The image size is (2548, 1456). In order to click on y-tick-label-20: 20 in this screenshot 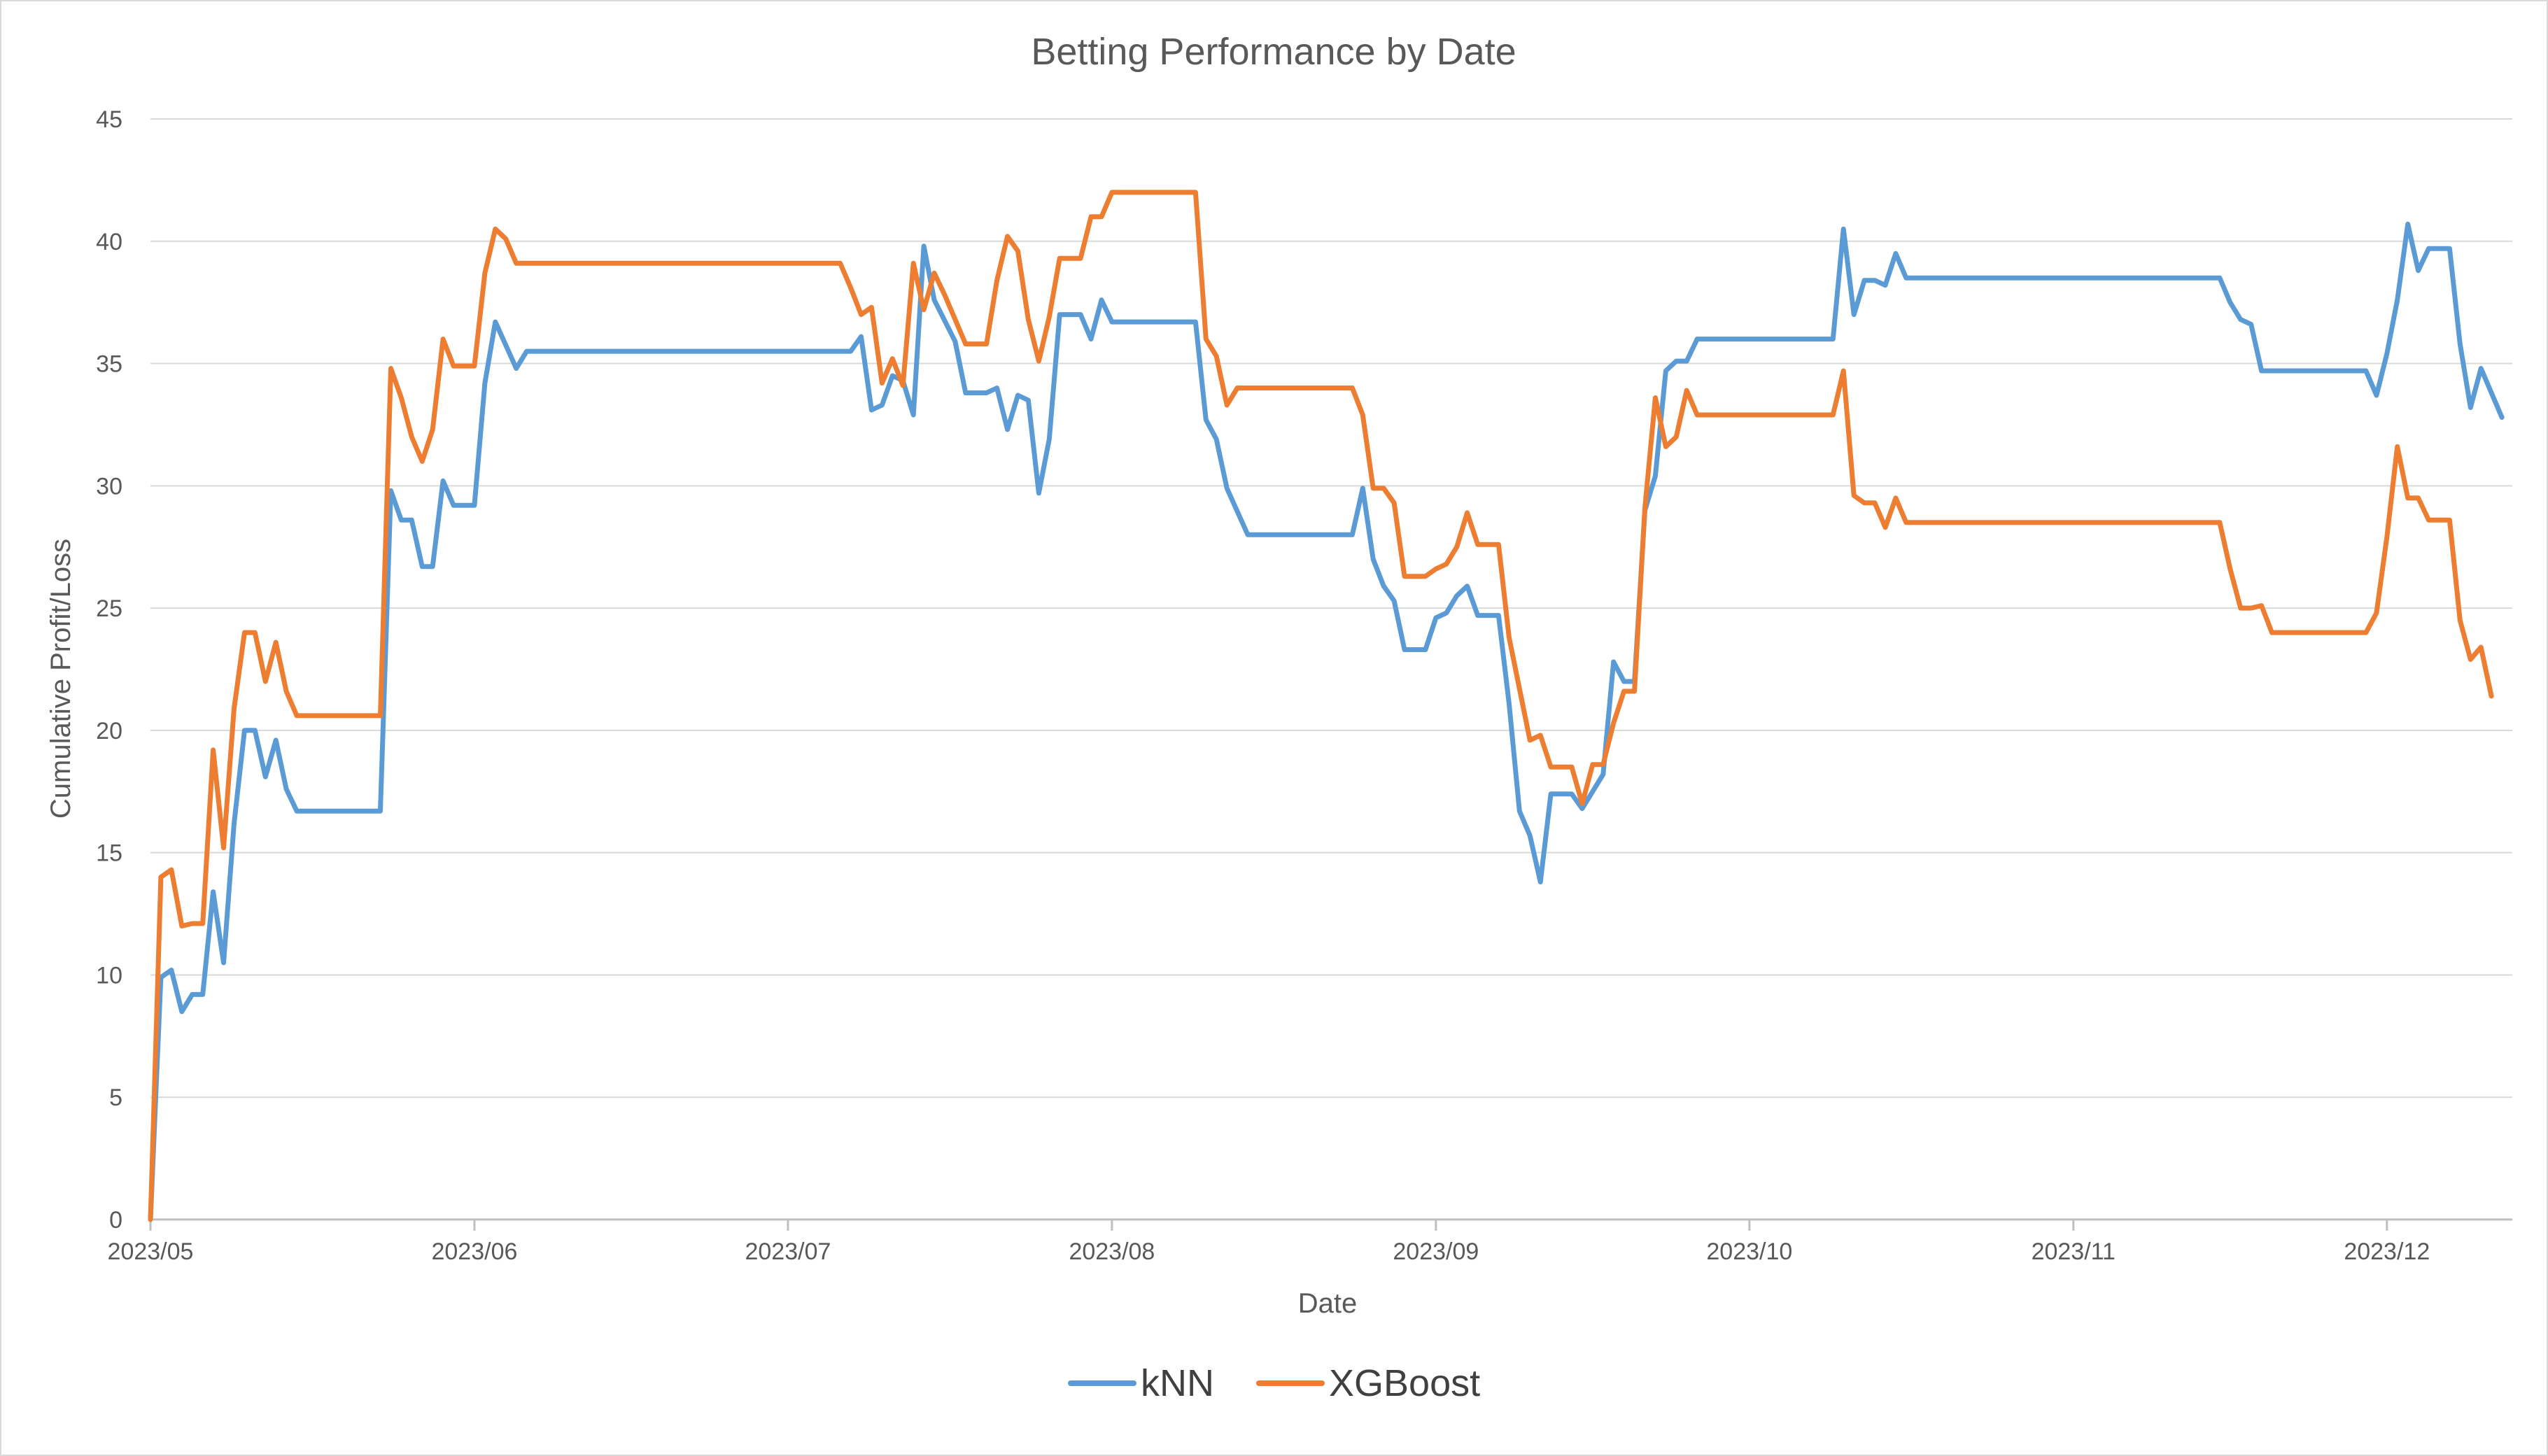, I will do `click(109, 731)`.